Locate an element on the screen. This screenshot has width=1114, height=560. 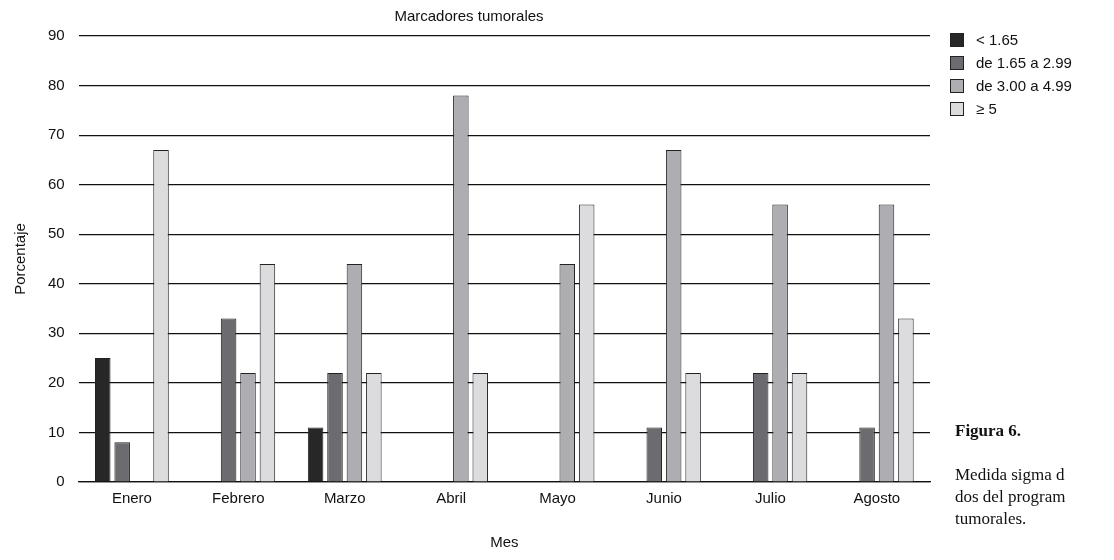
y-tick-label: 20 is located at coordinates (56, 382).